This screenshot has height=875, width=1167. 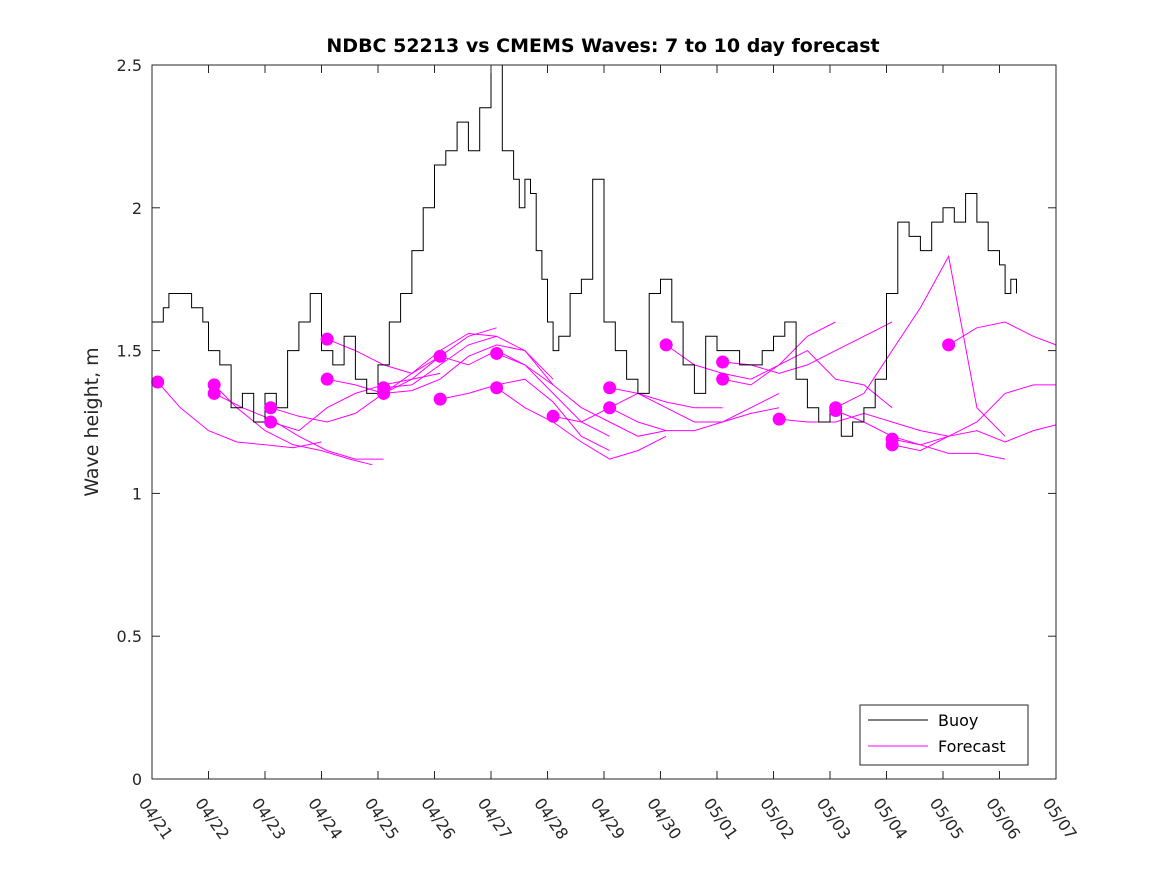 What do you see at coordinates (137, 208) in the screenshot?
I see `y-tick-label: 2` at bounding box center [137, 208].